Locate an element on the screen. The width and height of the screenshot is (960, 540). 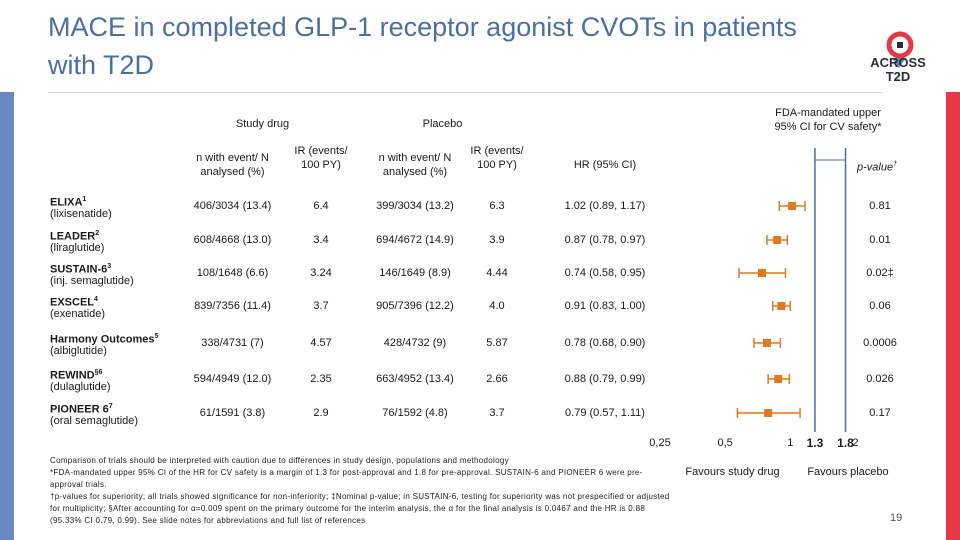
logo-text: ACROSS T2D is located at coordinates (898, 69).